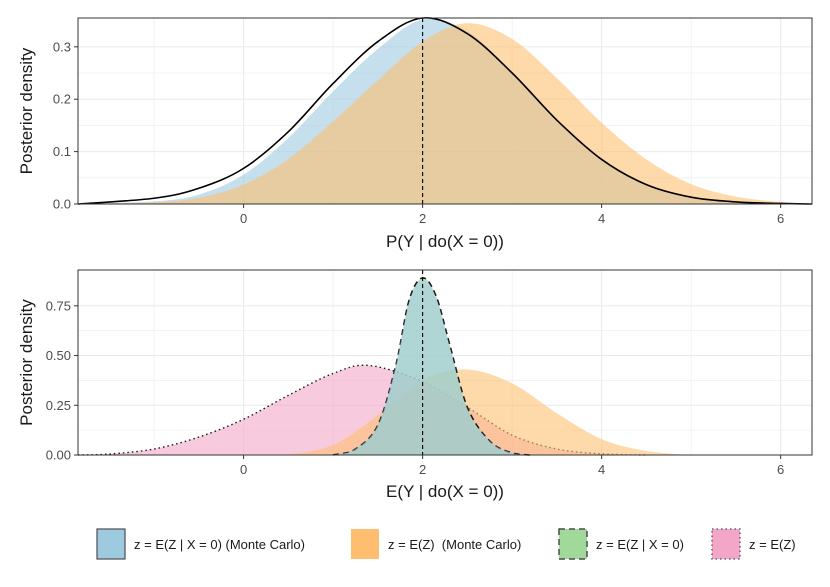 The width and height of the screenshot is (830, 587). I want to click on y-tick-label: 0.00, so click(58, 455).